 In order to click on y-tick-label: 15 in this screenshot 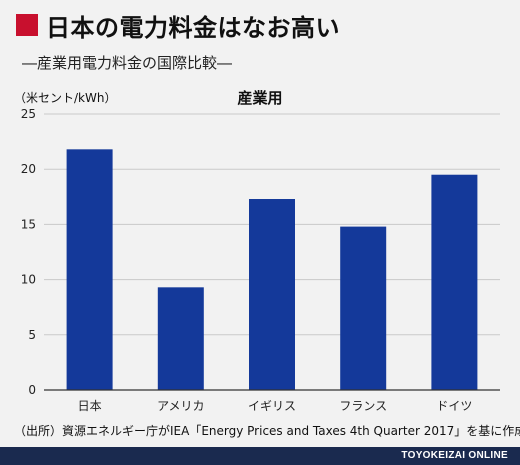, I will do `click(28, 224)`.